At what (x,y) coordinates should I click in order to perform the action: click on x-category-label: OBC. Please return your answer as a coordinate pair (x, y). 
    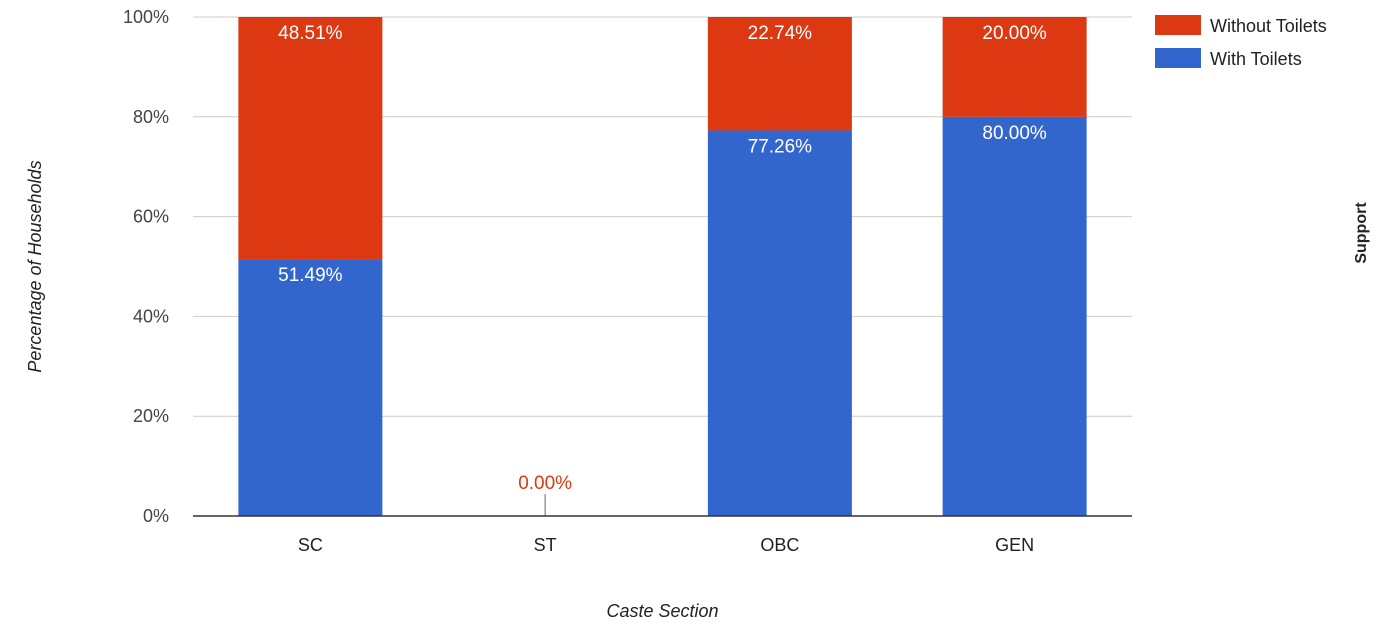
    Looking at the image, I should click on (779, 545).